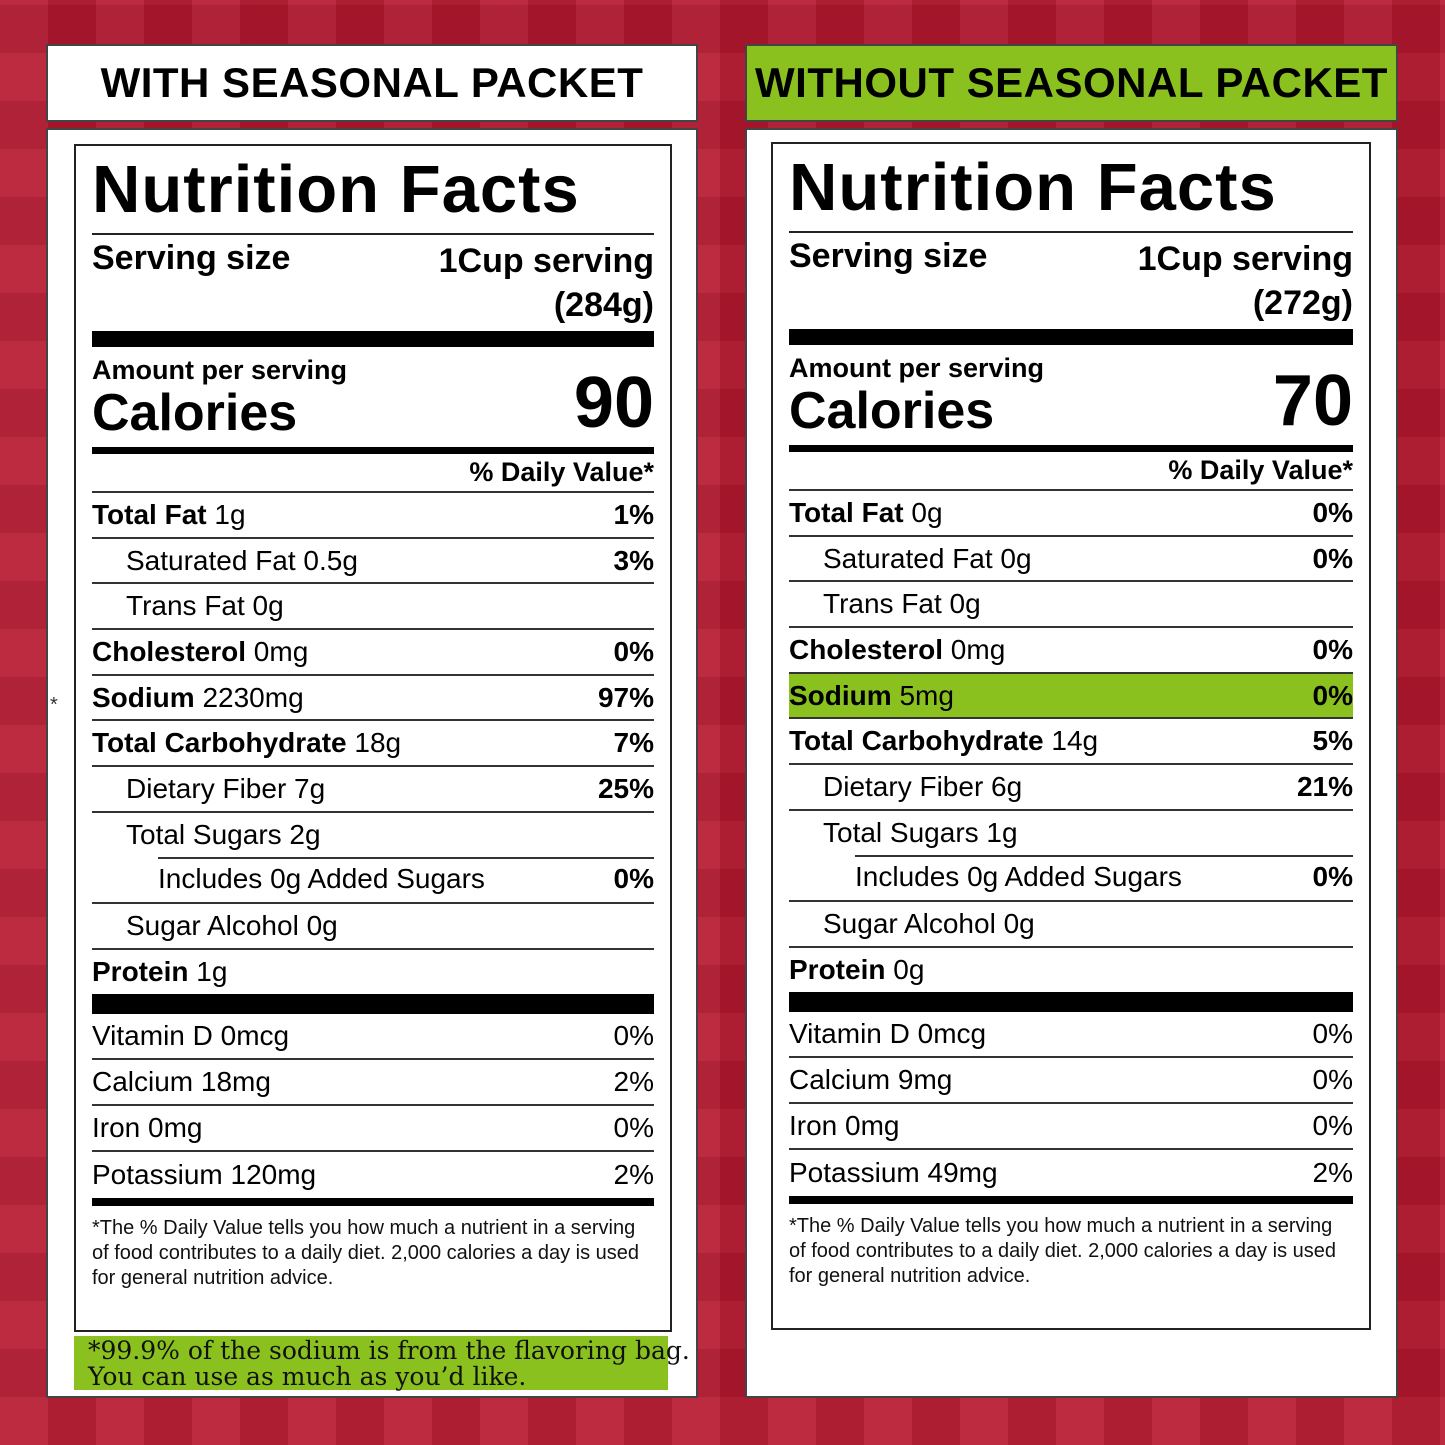 This screenshot has width=1445, height=1445. What do you see at coordinates (373, 559) in the screenshot?
I see `row-saturated-fat: Saturated Fat 0.5g 3%` at bounding box center [373, 559].